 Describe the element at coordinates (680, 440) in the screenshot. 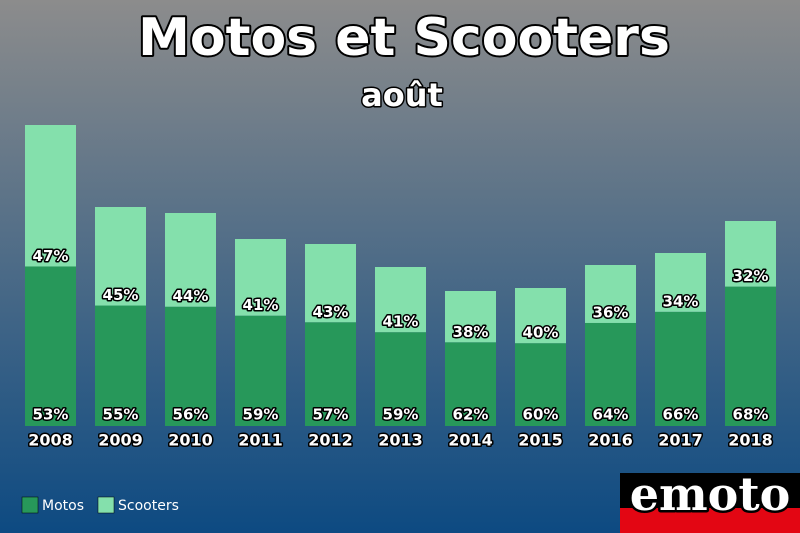

I see `x-tick-label: 2017` at that location.